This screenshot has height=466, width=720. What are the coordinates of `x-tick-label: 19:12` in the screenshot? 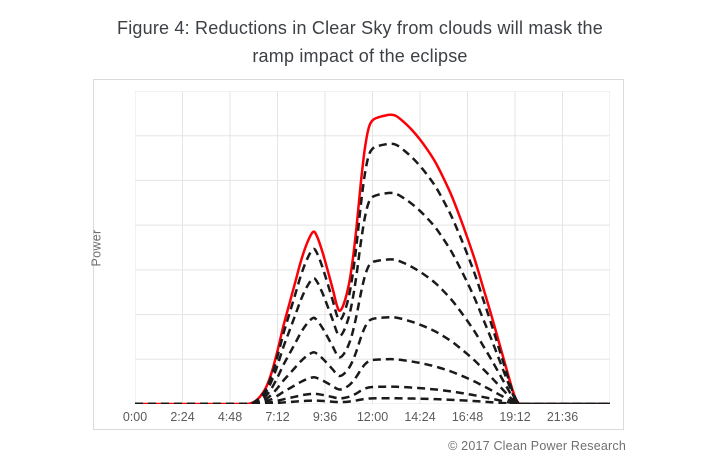 It's located at (515, 417).